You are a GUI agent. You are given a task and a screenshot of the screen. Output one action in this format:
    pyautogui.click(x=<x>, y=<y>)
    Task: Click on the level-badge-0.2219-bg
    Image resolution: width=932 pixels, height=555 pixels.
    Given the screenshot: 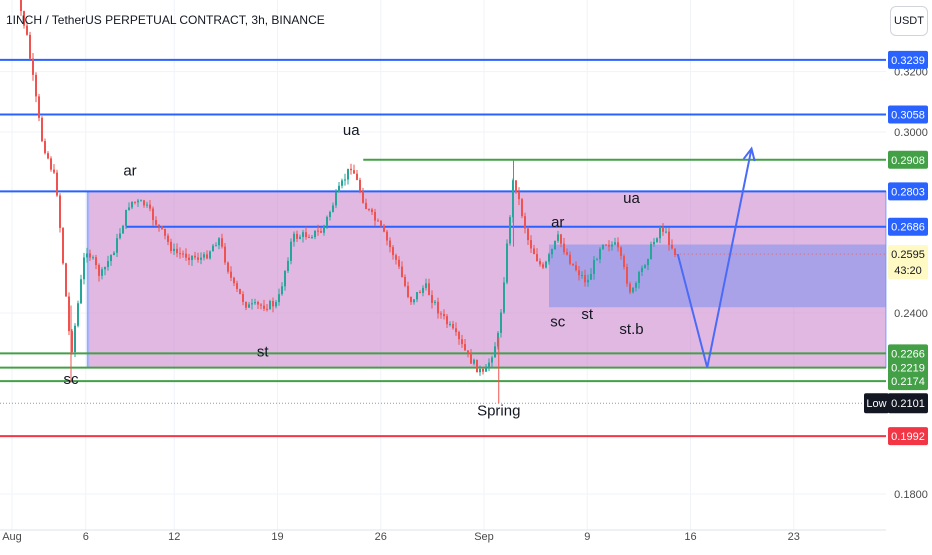 What is the action you would take?
    pyautogui.click(x=908, y=367)
    